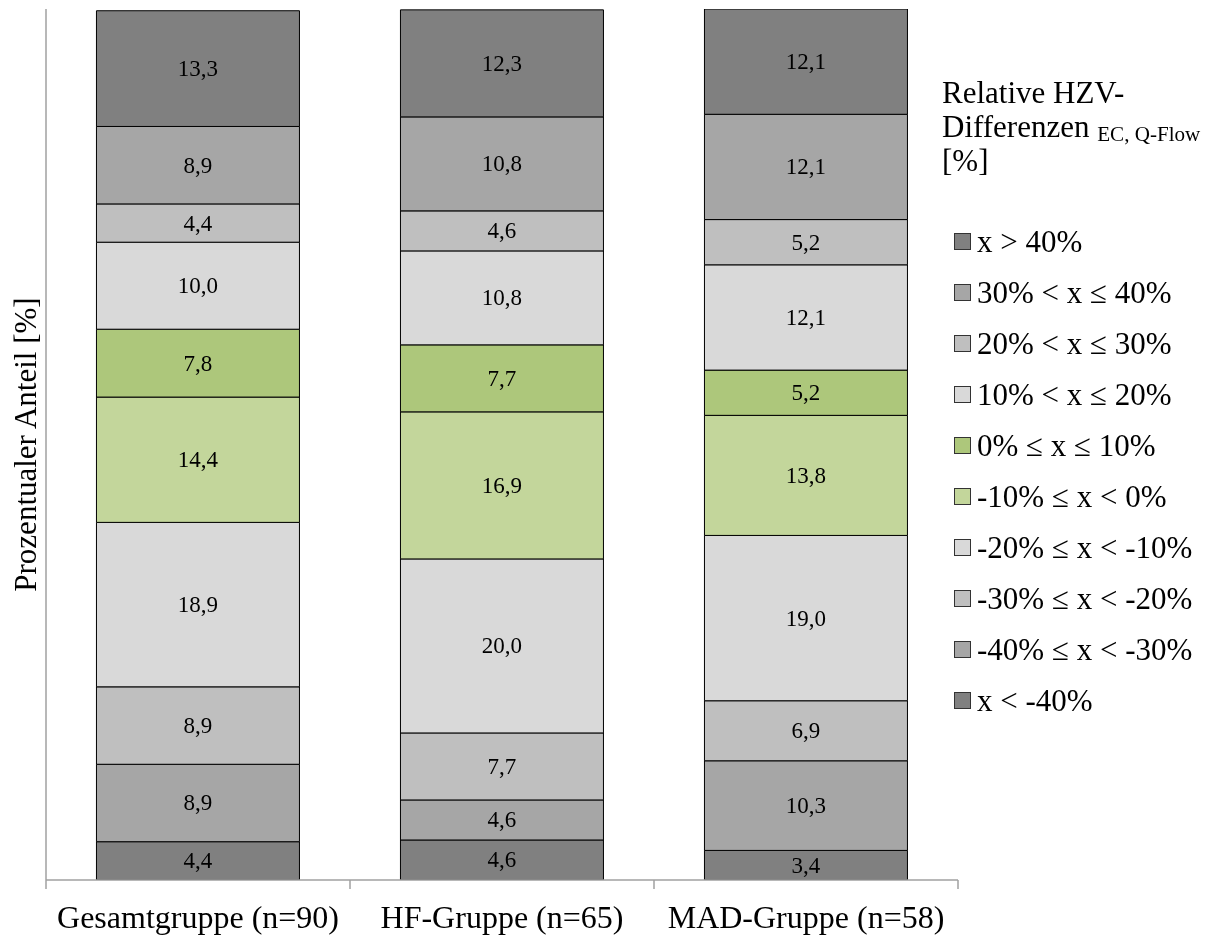 Image resolution: width=1216 pixels, height=935 pixels. Describe the element at coordinates (1085, 649) in the screenshot. I see `legend-label: -40% ≤ x < -30%` at that location.